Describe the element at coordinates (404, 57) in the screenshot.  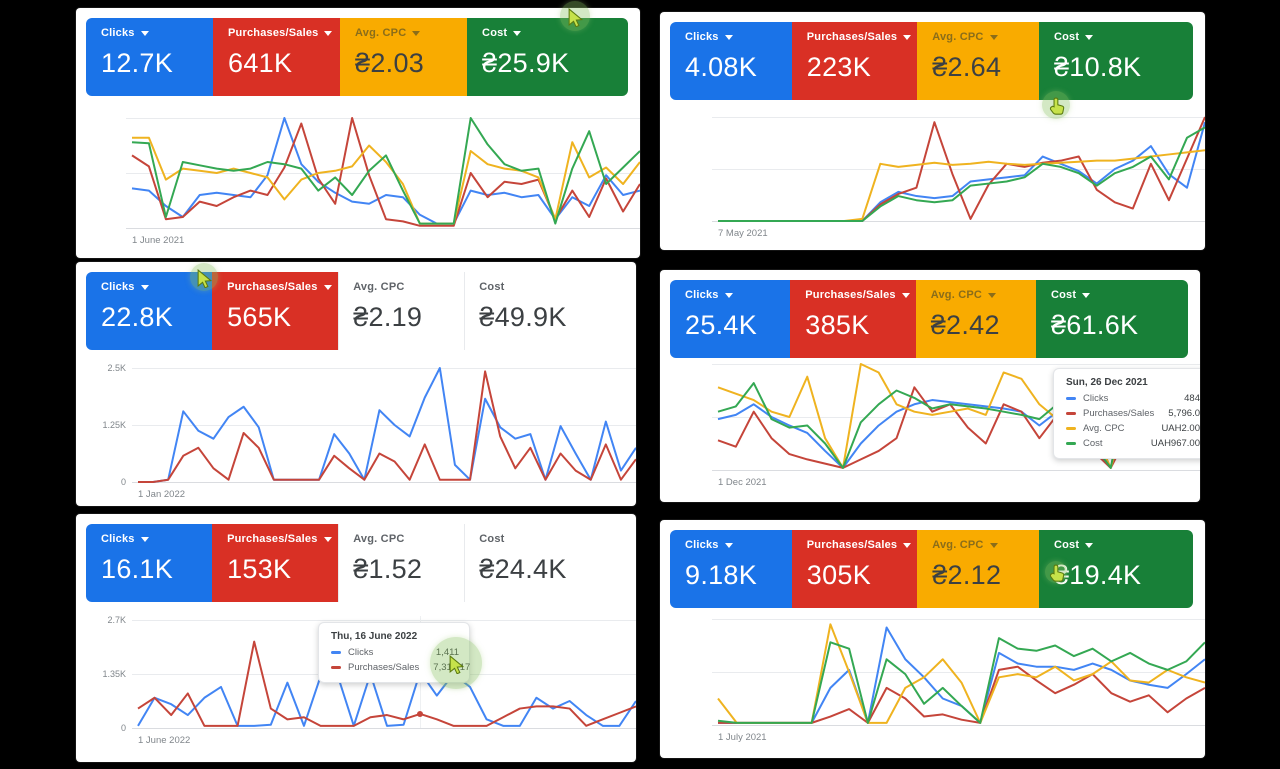
I see `metric-card-avg-cpc: Avg. CPC ₴2.03` at that location.